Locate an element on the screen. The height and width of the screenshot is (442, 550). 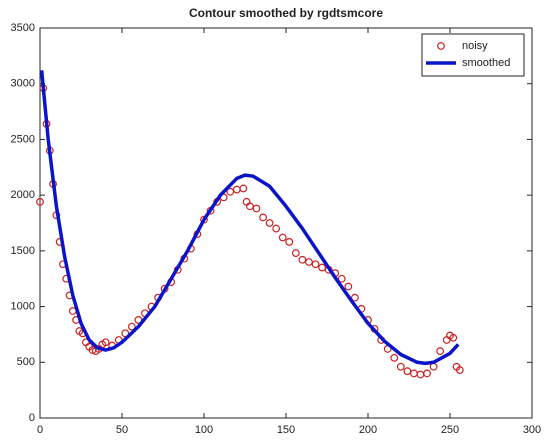
y-tick-label: 500 is located at coordinates (26, 362).